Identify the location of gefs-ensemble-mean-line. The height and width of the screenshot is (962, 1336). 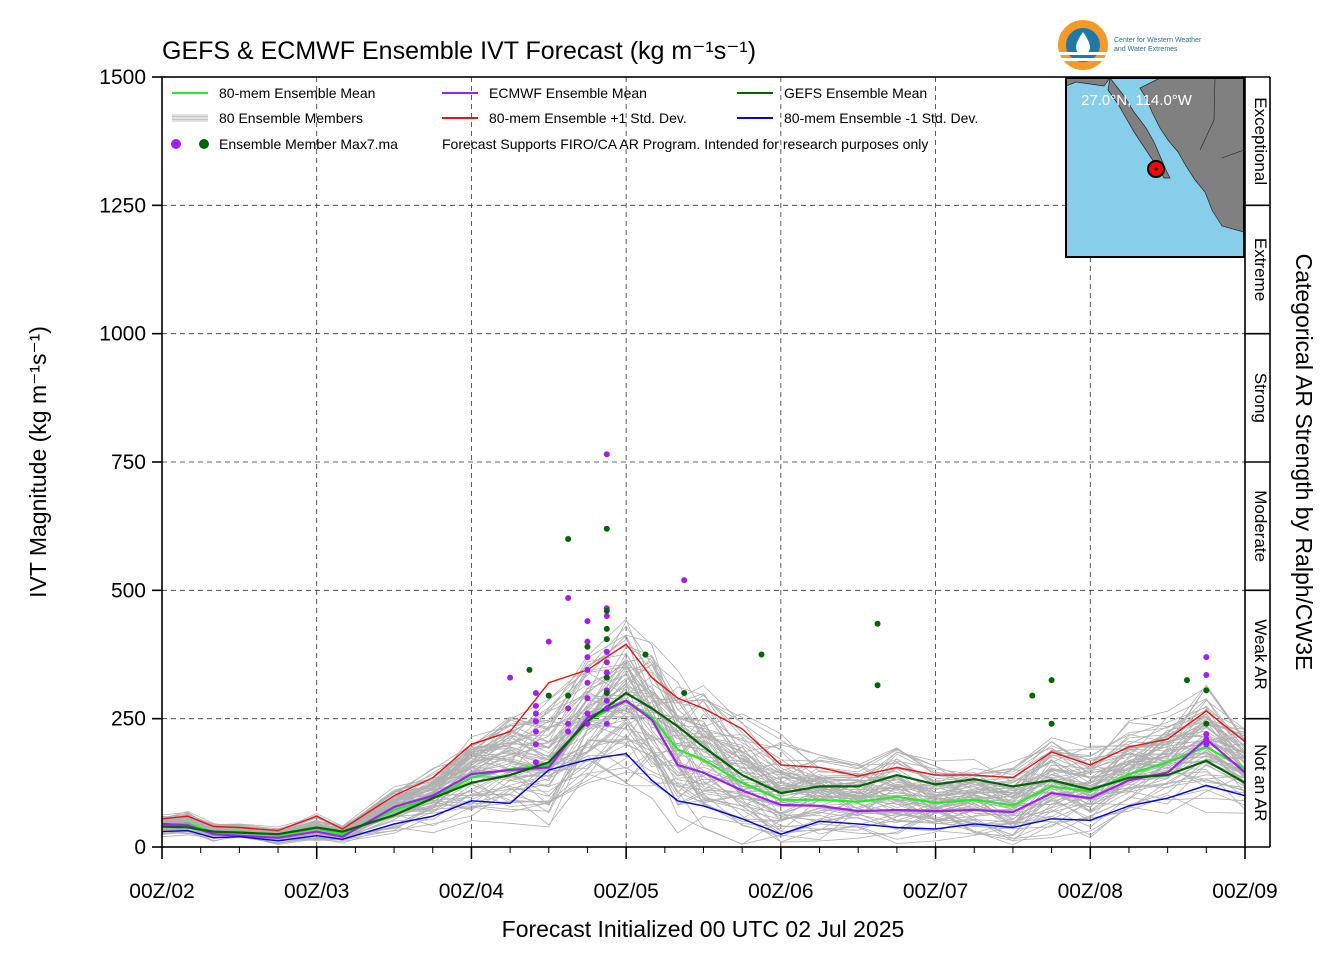
(703, 763).